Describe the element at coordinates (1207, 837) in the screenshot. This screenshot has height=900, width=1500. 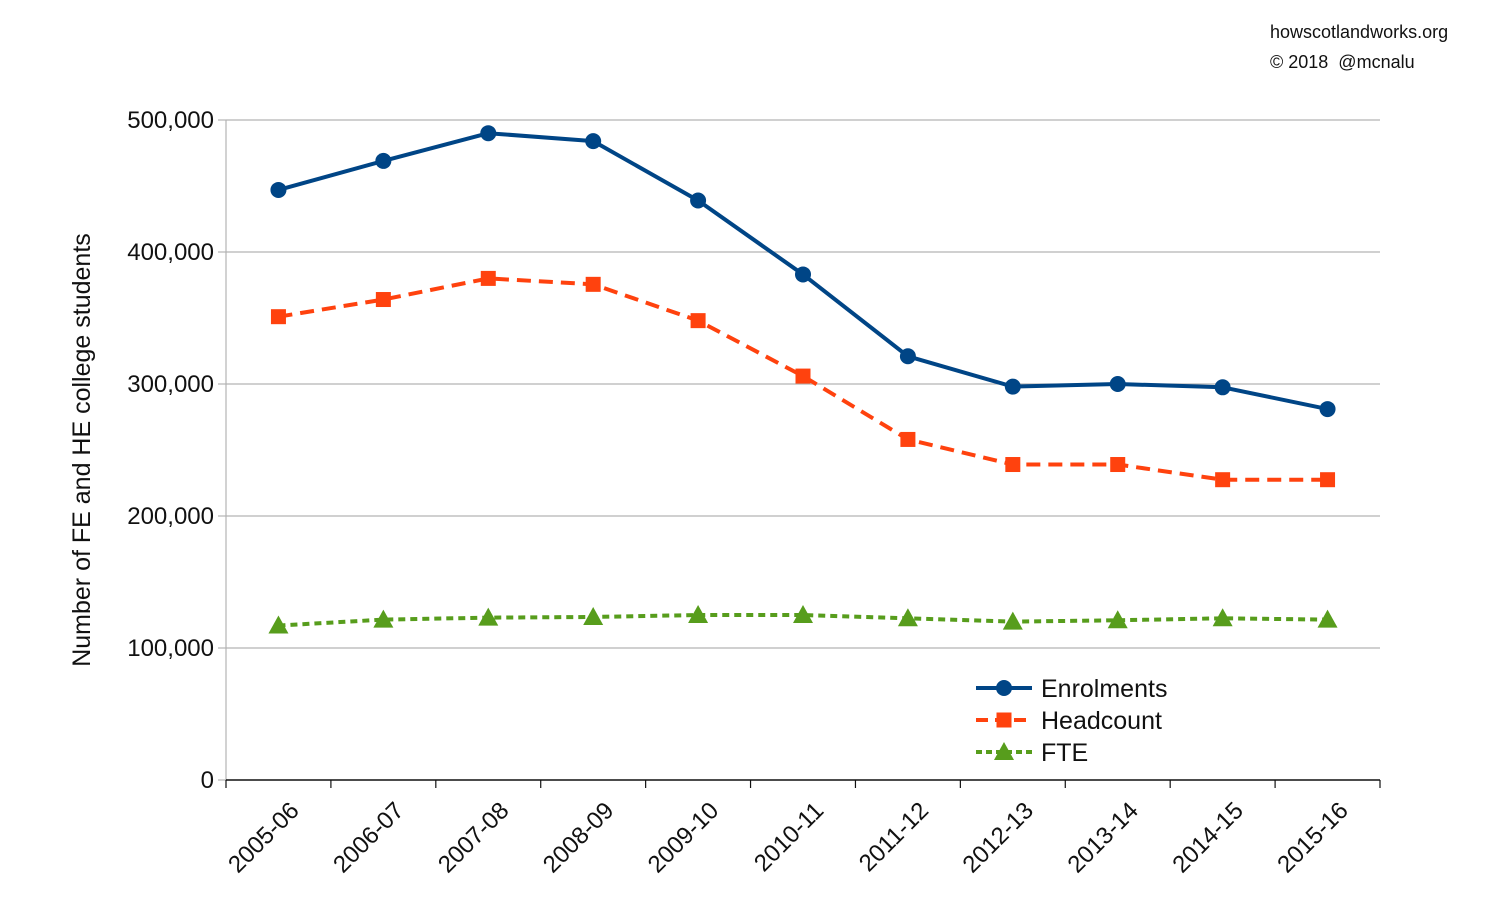
I see `x-tick-label: 2014-15` at that location.